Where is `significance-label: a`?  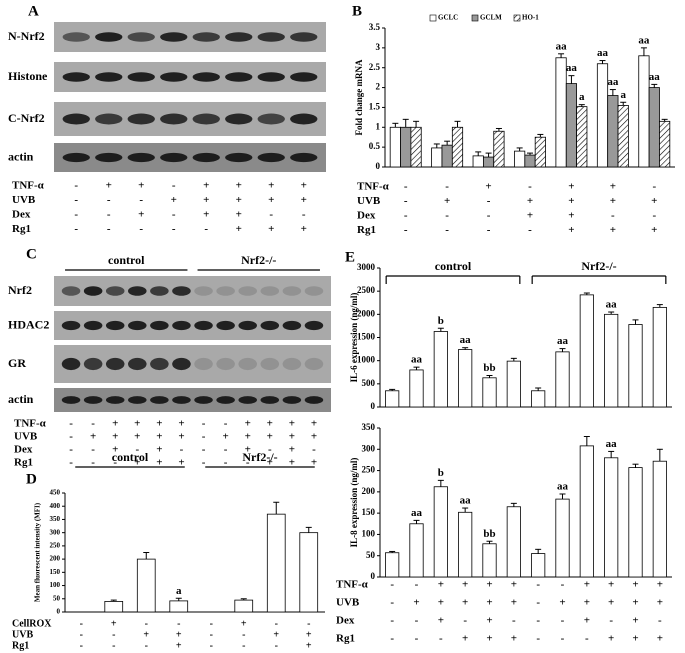
significance-label: a is located at coordinates (623, 95).